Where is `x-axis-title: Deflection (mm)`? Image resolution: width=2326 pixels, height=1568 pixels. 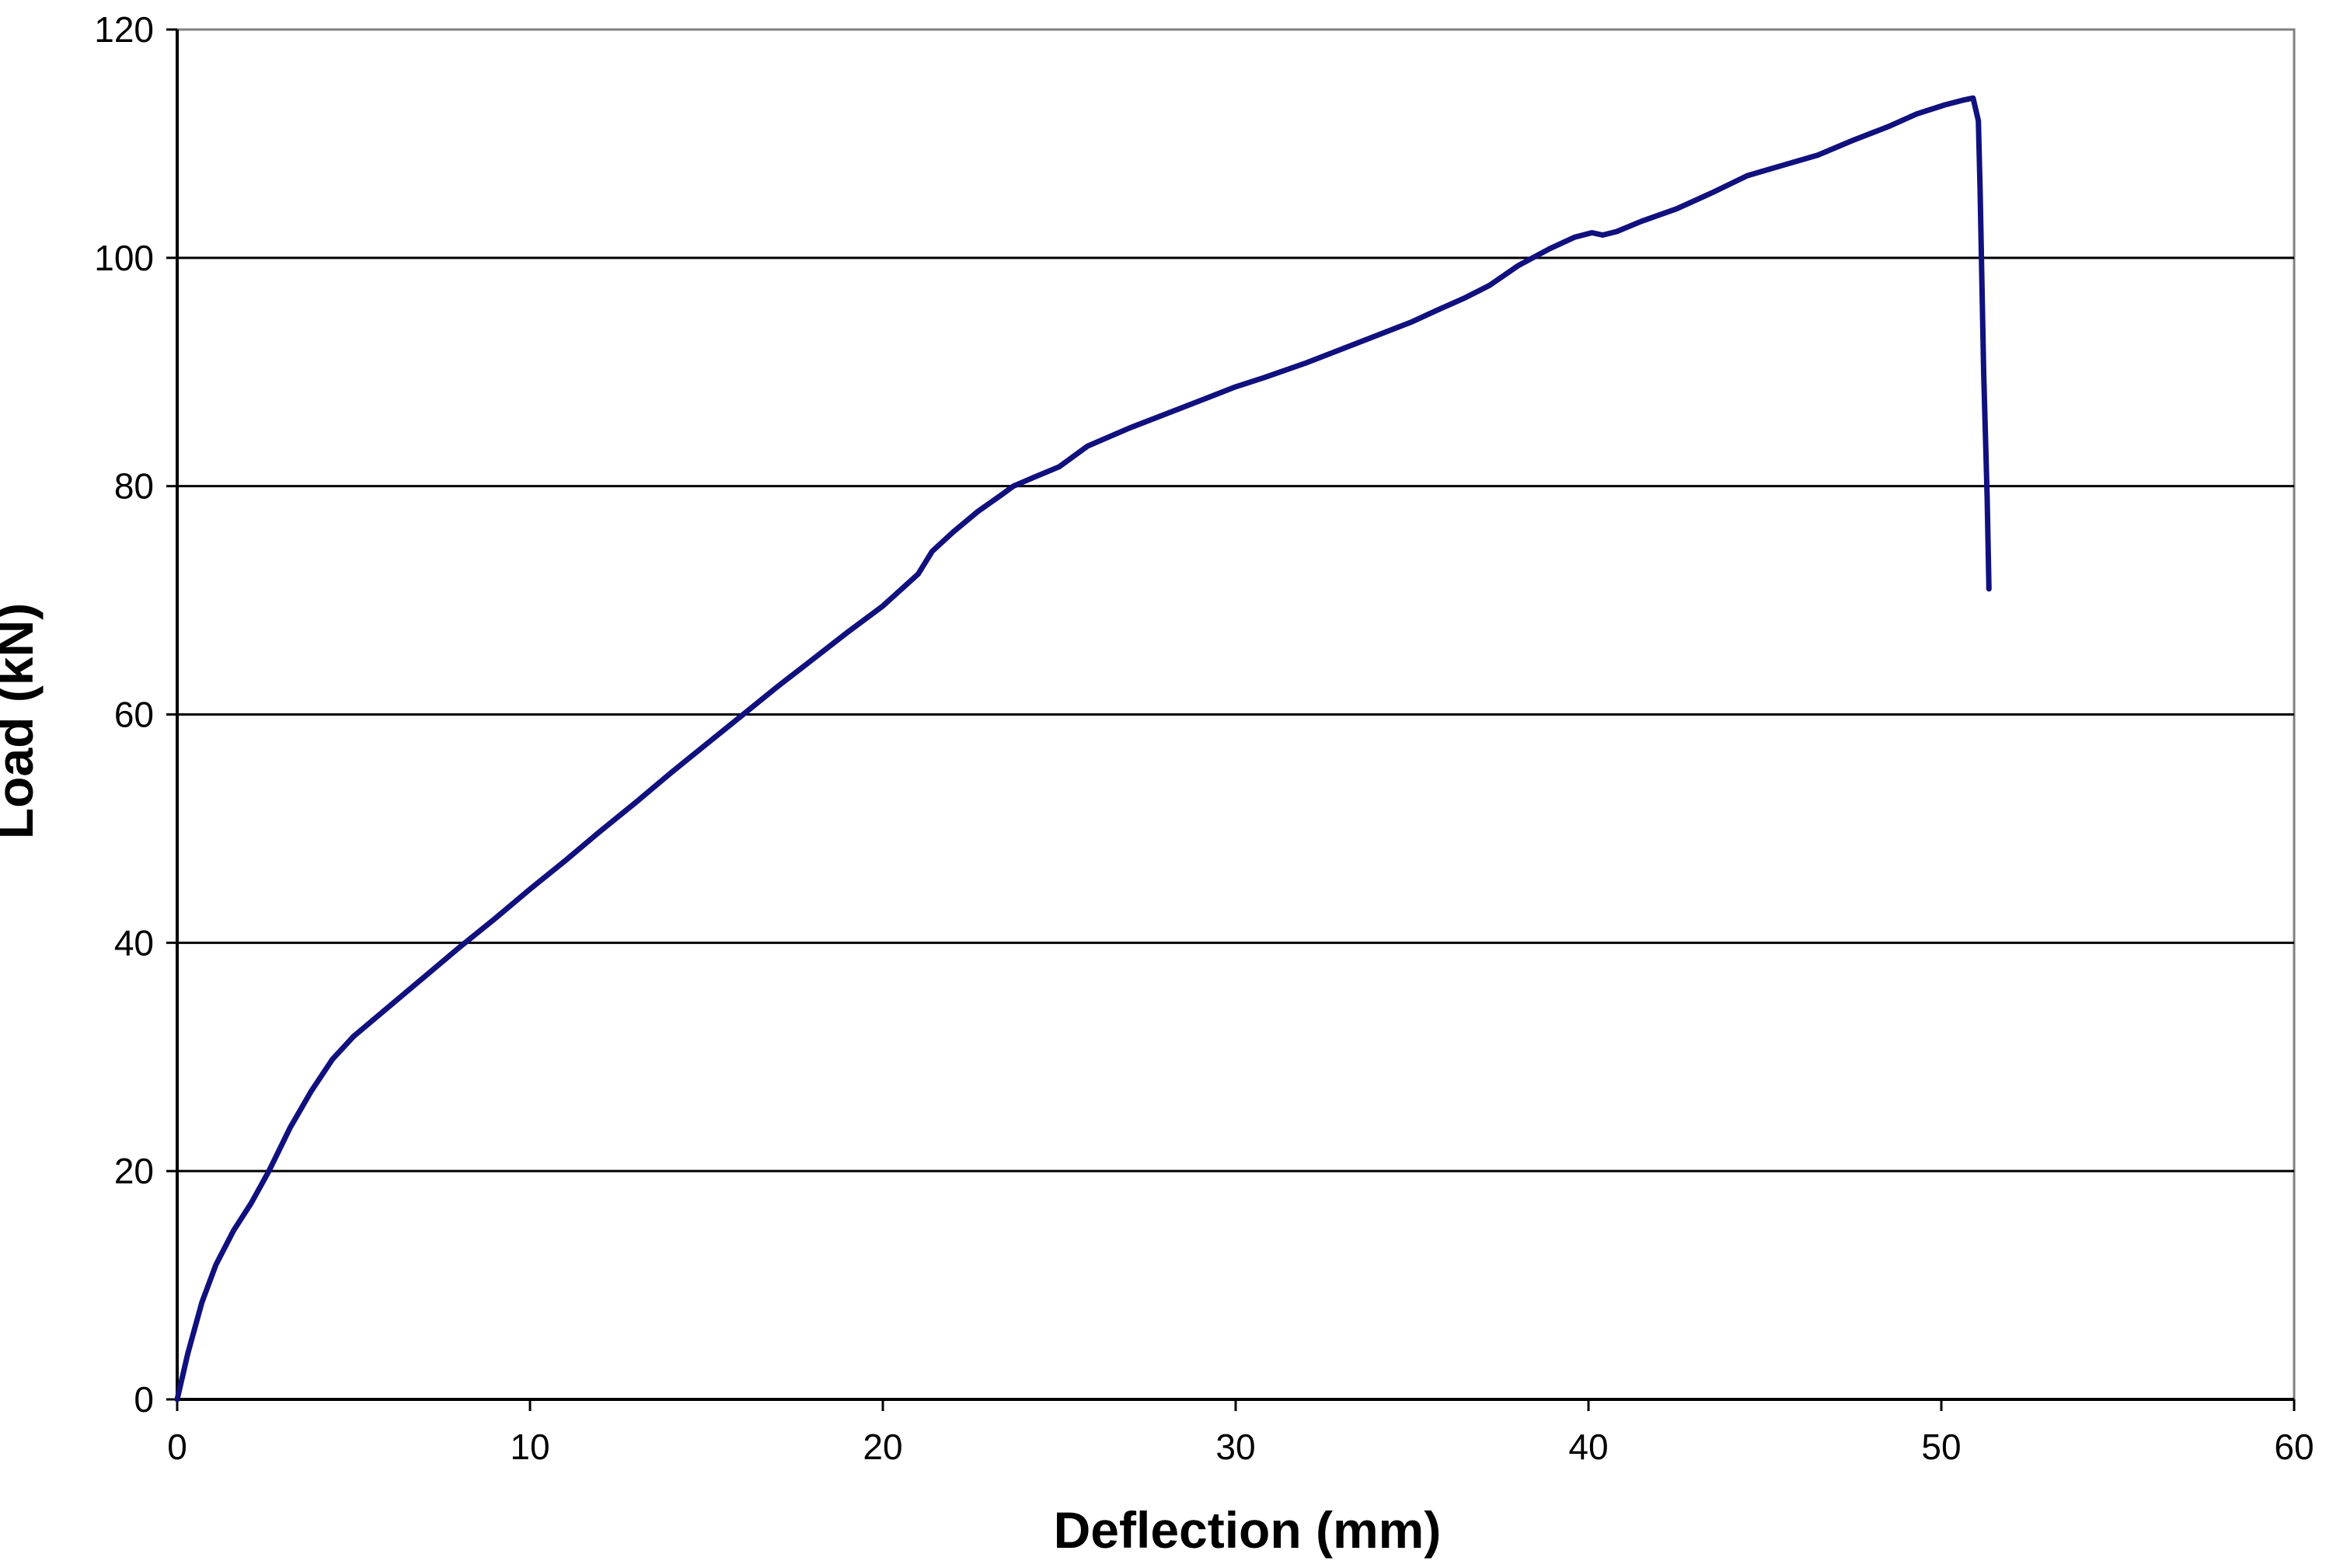
x-axis-title: Deflection (mm) is located at coordinates (1248, 1530).